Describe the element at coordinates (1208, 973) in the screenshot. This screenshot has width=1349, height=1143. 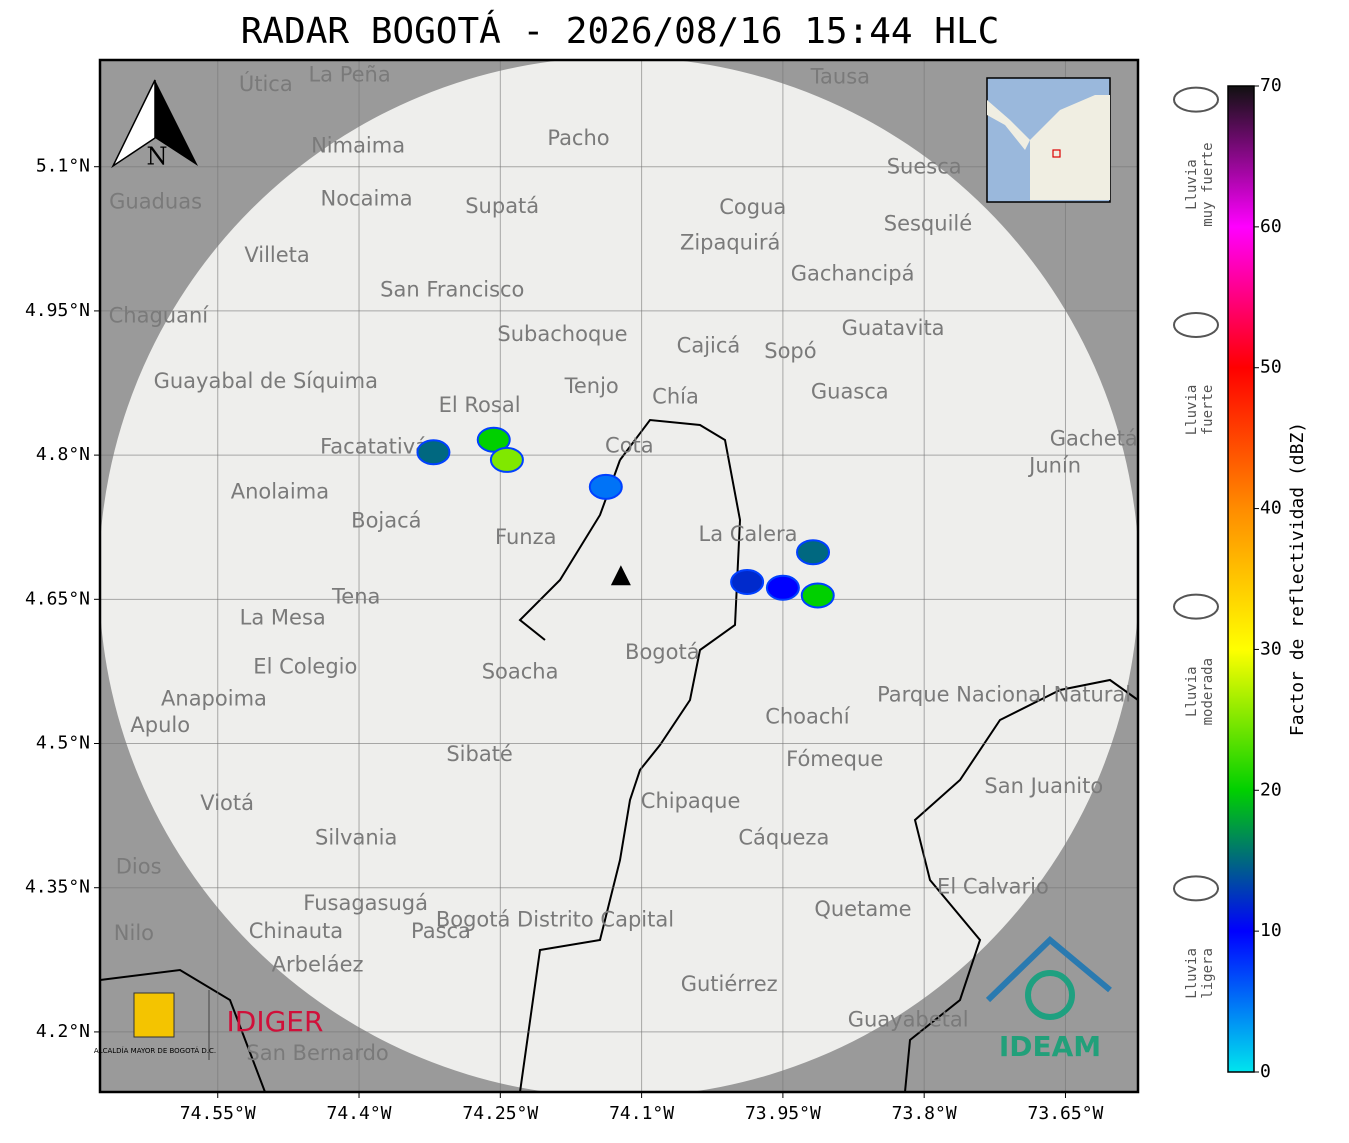
I see `rain-label: ligera` at that location.